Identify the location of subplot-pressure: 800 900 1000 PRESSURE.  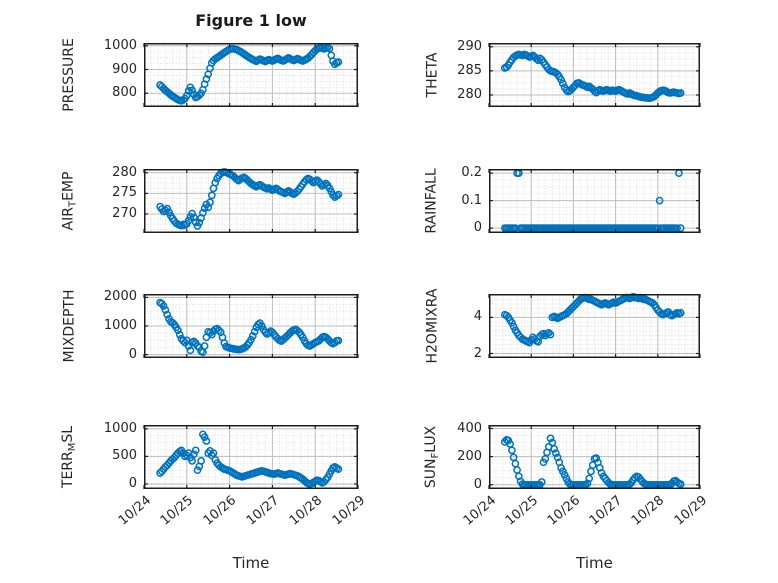
(210, 75).